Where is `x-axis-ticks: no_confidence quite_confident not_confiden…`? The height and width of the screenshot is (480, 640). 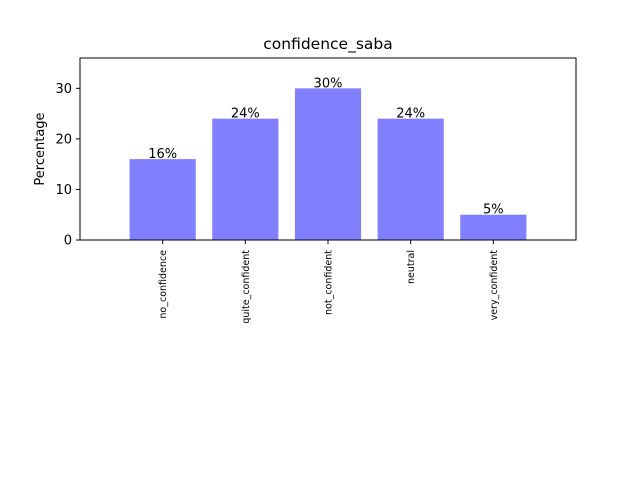
x-axis-ticks: no_confidence quite_confident not_confiden… is located at coordinates (329, 282).